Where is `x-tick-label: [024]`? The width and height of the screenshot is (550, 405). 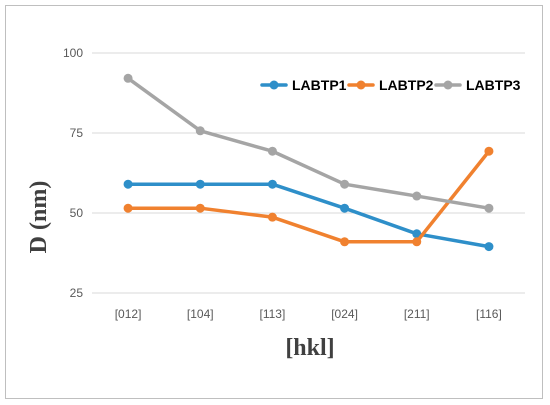
x-tick-label: [024] is located at coordinates (344, 314).